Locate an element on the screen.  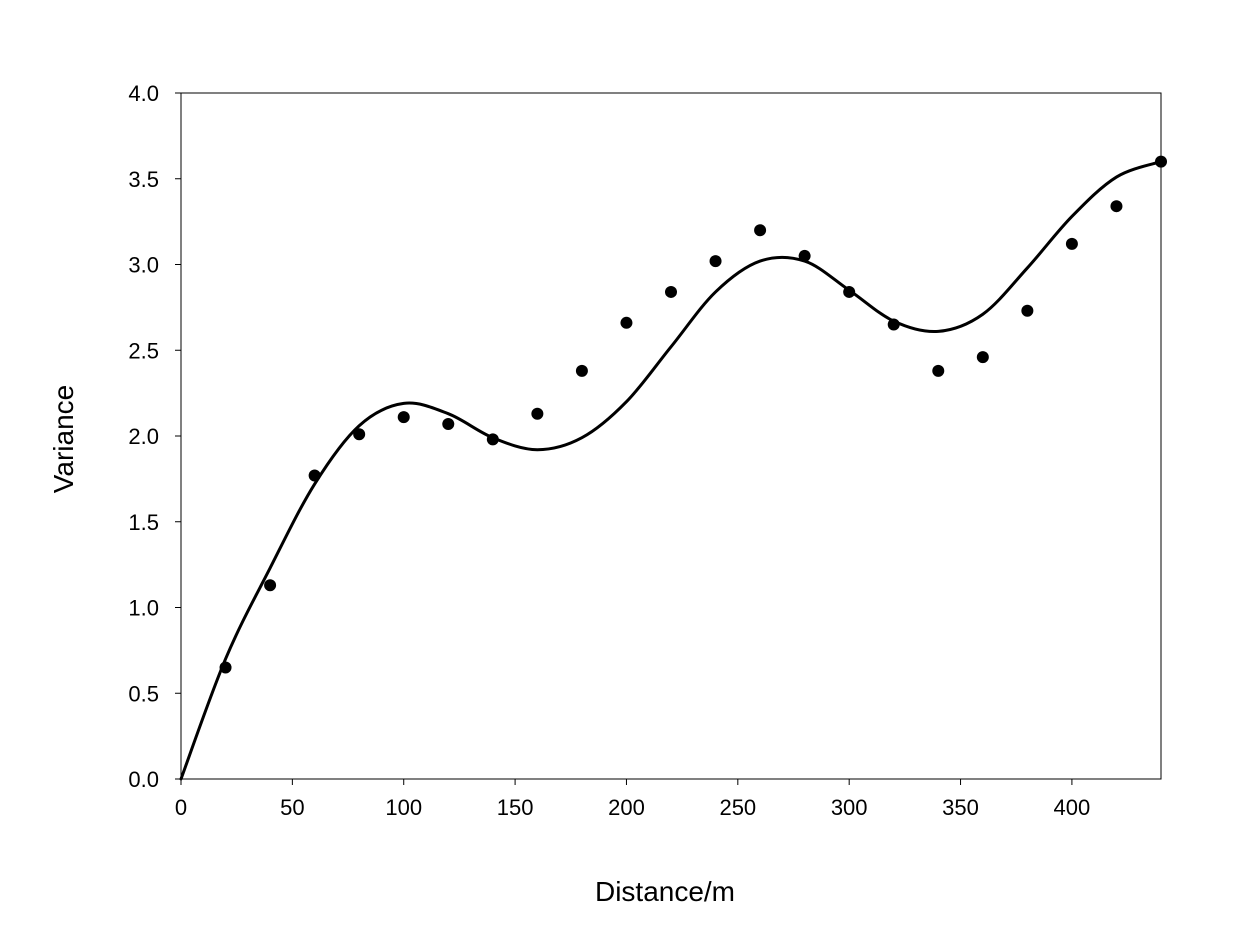
y-tick-label: 1.0 is located at coordinates (143, 608).